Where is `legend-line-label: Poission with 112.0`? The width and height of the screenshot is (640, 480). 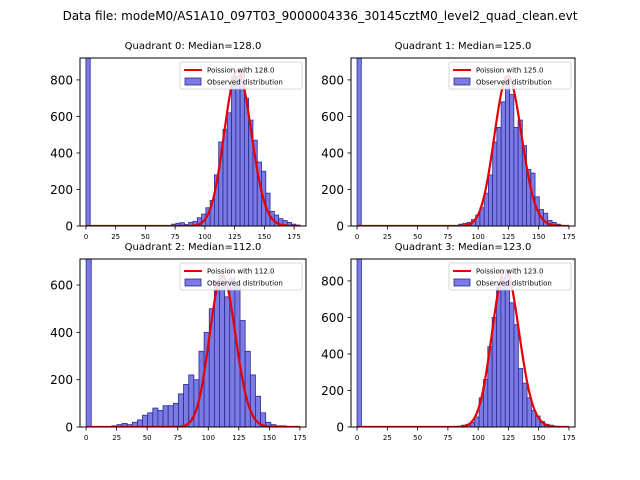
legend-line-label: Poission with 112.0 is located at coordinates (241, 272).